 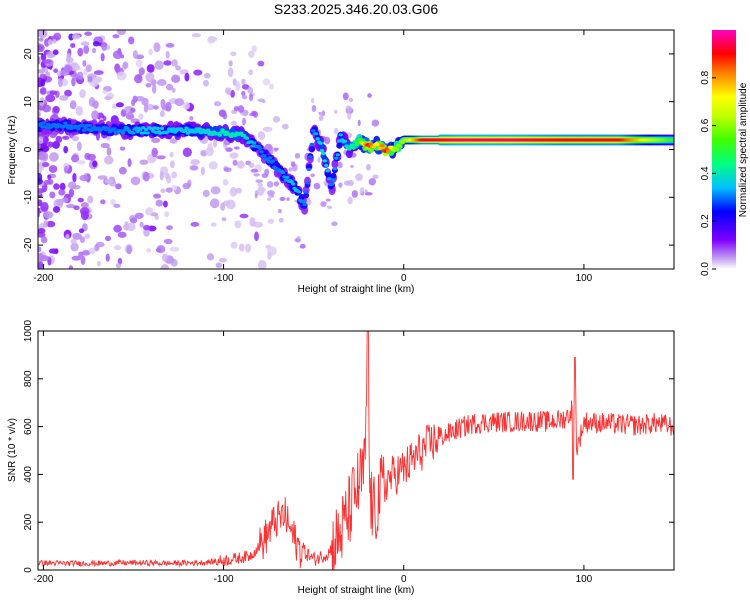 What do you see at coordinates (356, 289) in the screenshot?
I see `top-x-axis-label: Height of straight line (km)` at bounding box center [356, 289].